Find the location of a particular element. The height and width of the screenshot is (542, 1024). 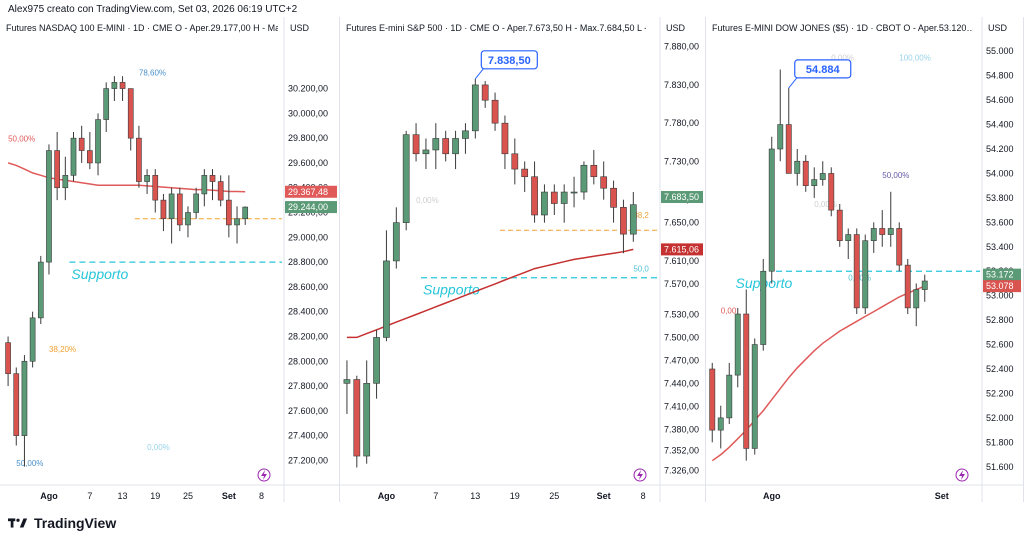

footer: TradingView is located at coordinates (62, 523).